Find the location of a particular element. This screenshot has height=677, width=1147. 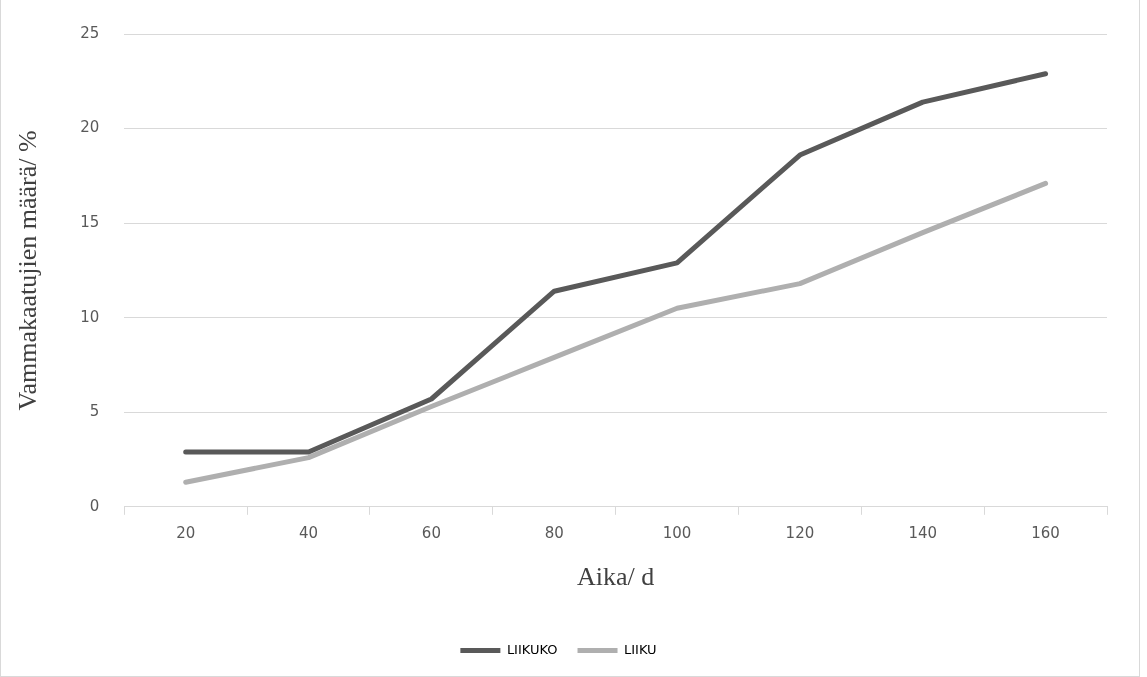

y-tick-label: 25 is located at coordinates (90, 32).